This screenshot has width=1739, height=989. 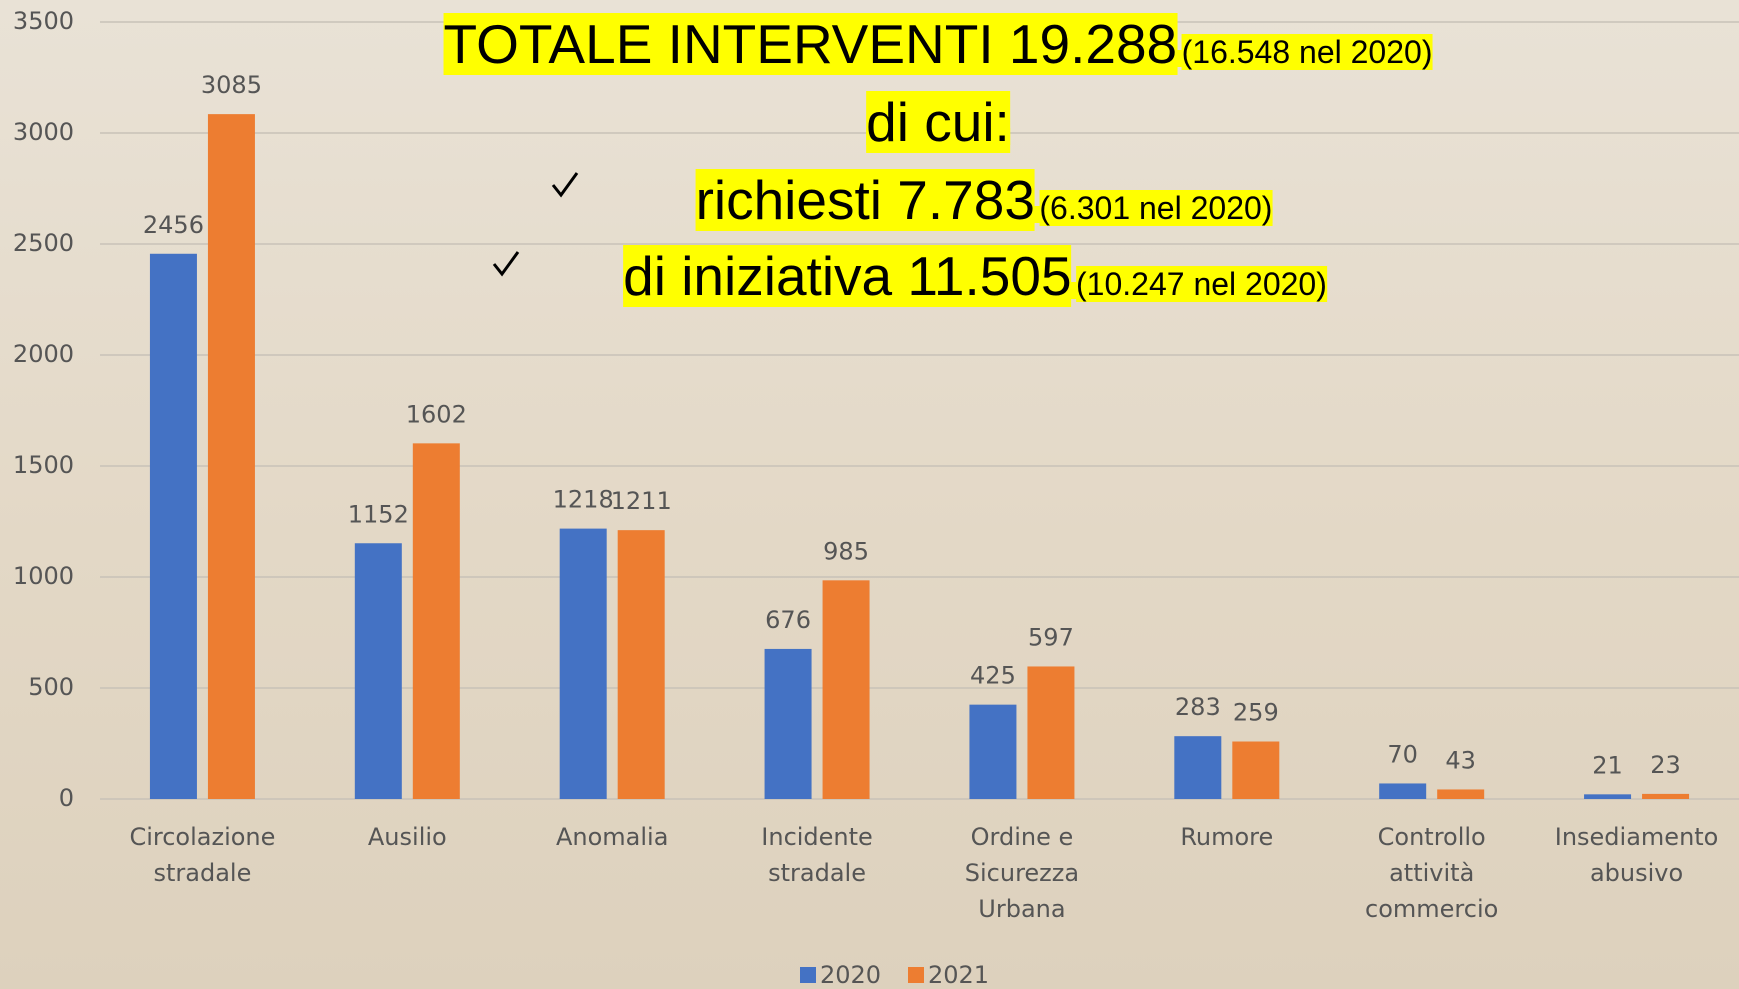 What do you see at coordinates (846, 551) in the screenshot?
I see `data-label: 985` at bounding box center [846, 551].